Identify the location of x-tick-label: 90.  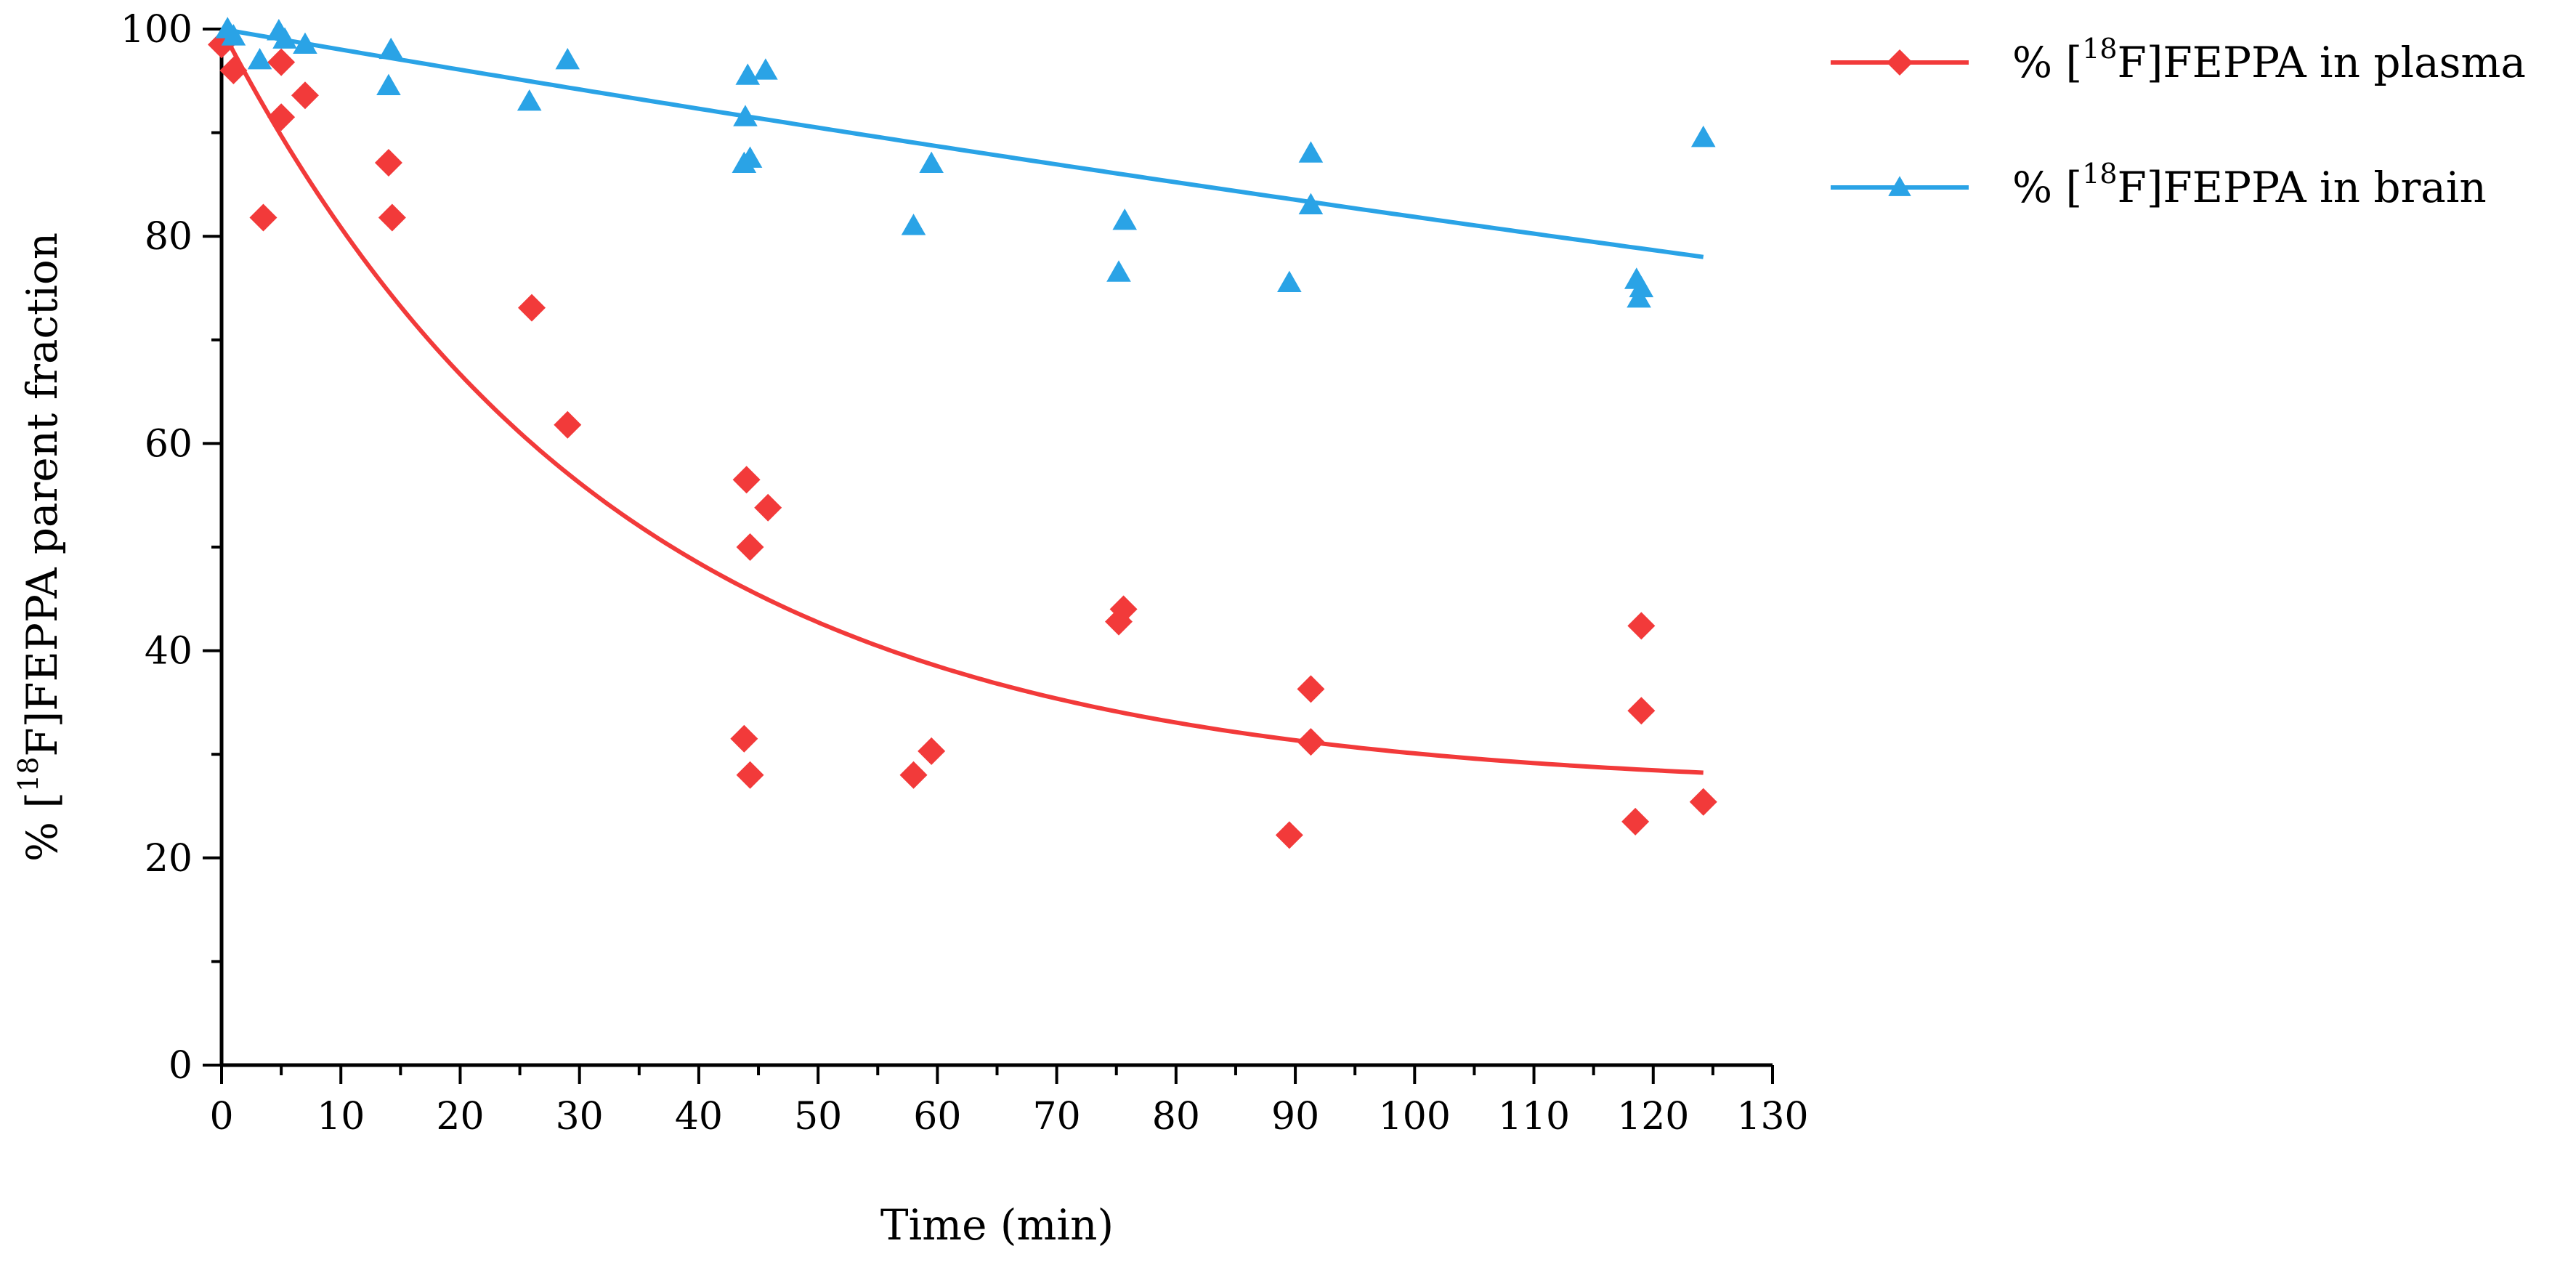
(1295, 1116).